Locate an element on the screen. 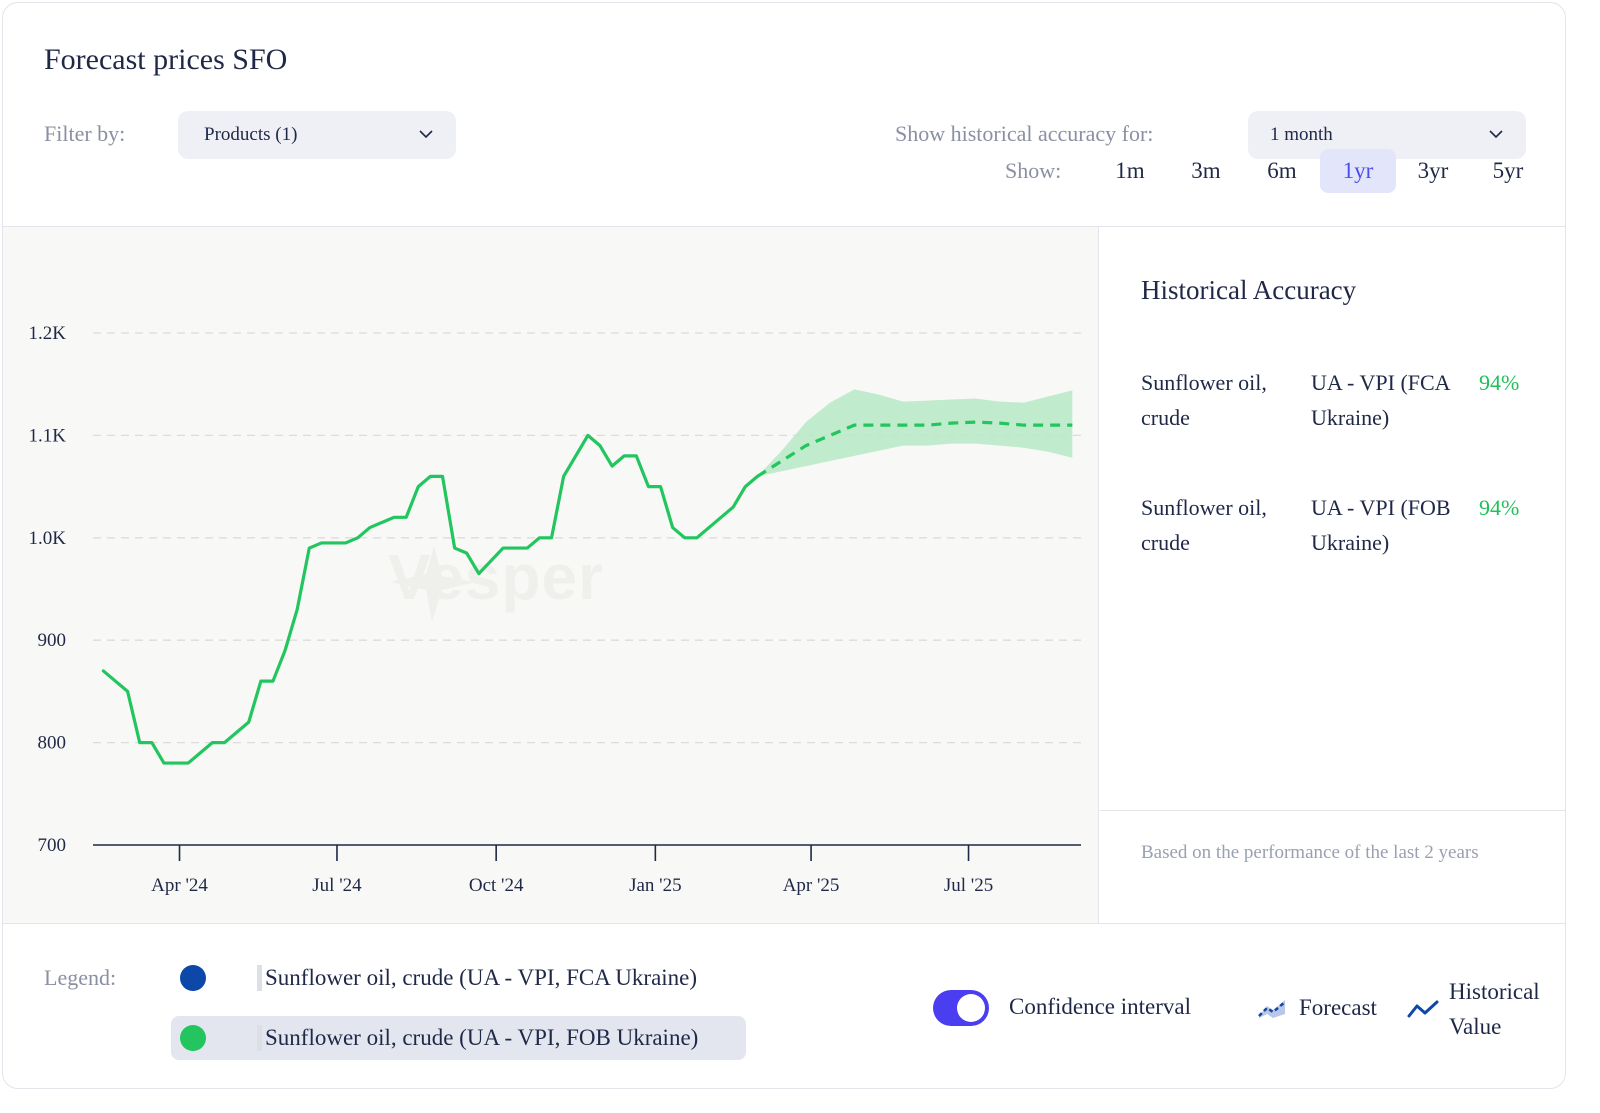 This screenshot has height=1113, width=1600. range-button-3yr: 3yr is located at coordinates (1433, 170).